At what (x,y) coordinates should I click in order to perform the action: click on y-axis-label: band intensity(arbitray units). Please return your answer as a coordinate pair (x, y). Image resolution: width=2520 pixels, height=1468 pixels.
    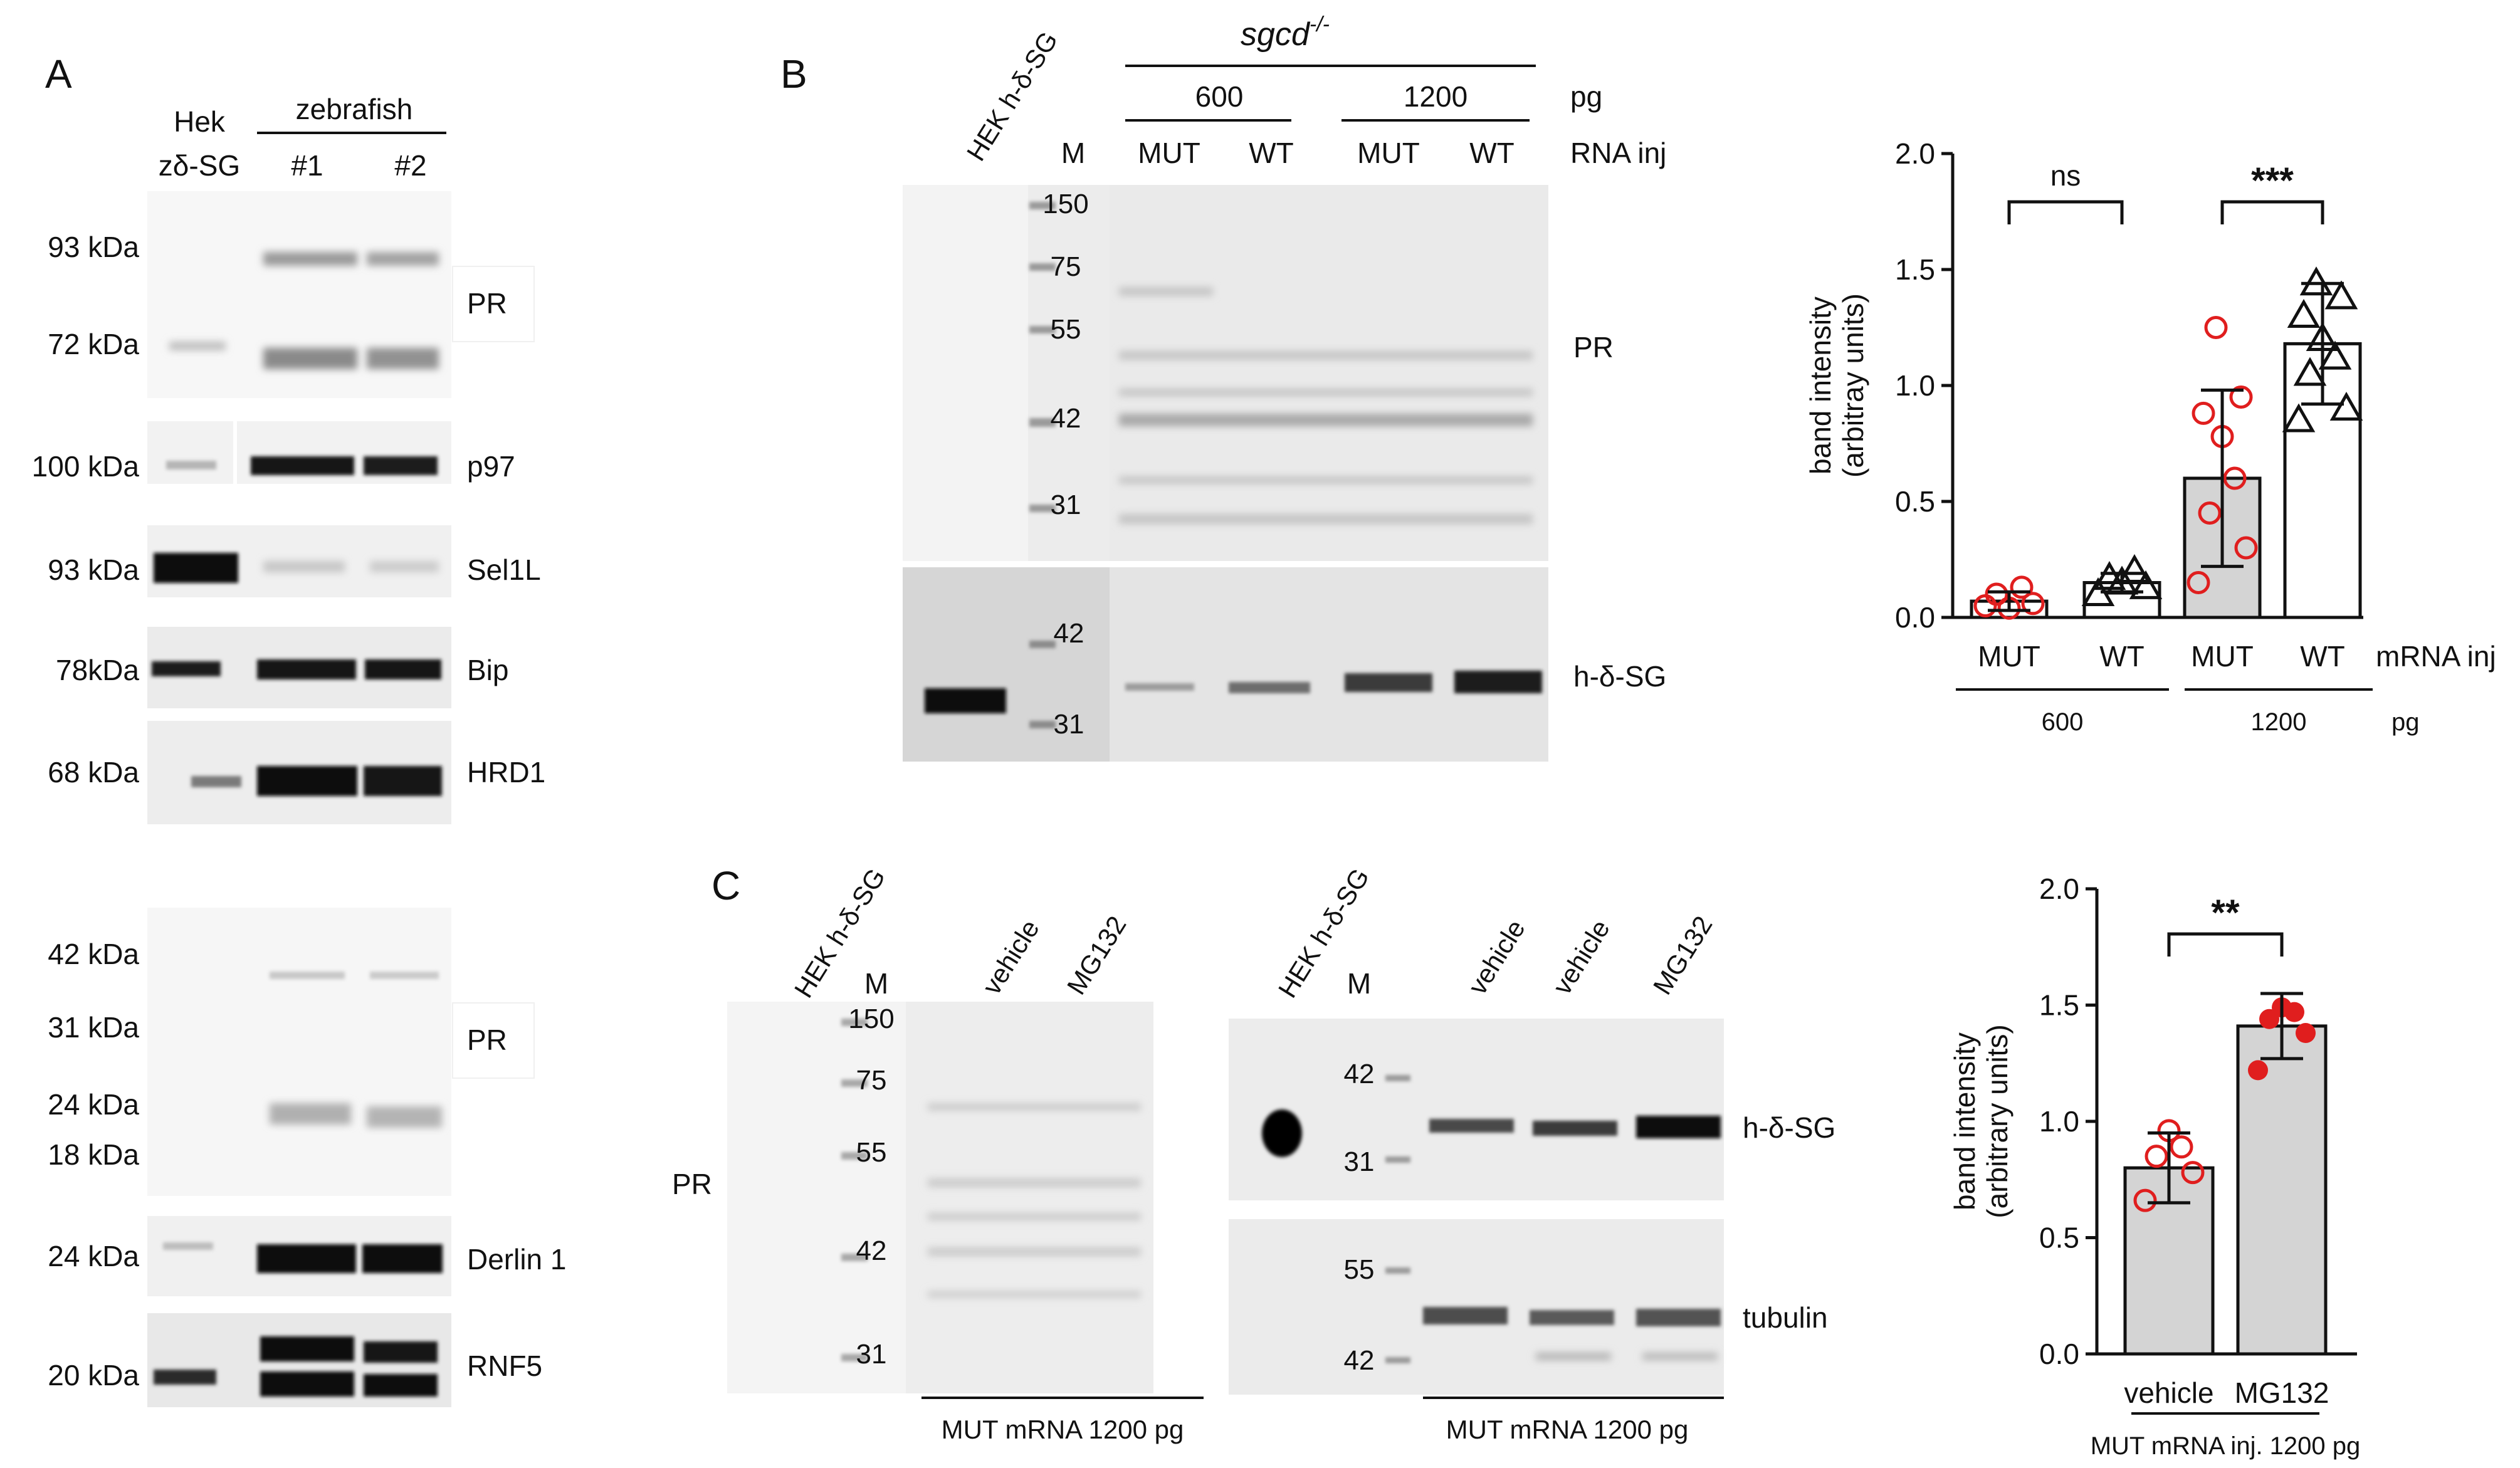
    Looking at the image, I should click on (1836, 386).